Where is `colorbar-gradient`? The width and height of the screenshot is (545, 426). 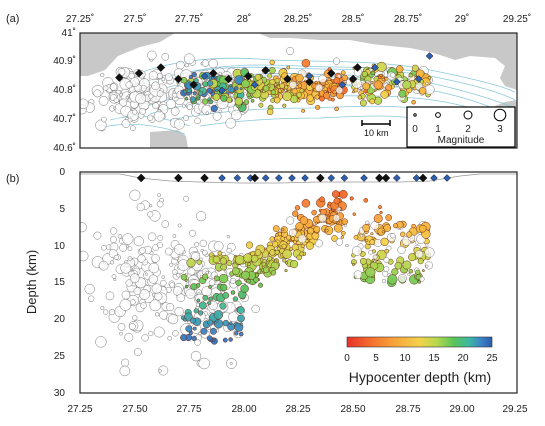 colorbar-gradient is located at coordinates (419, 342).